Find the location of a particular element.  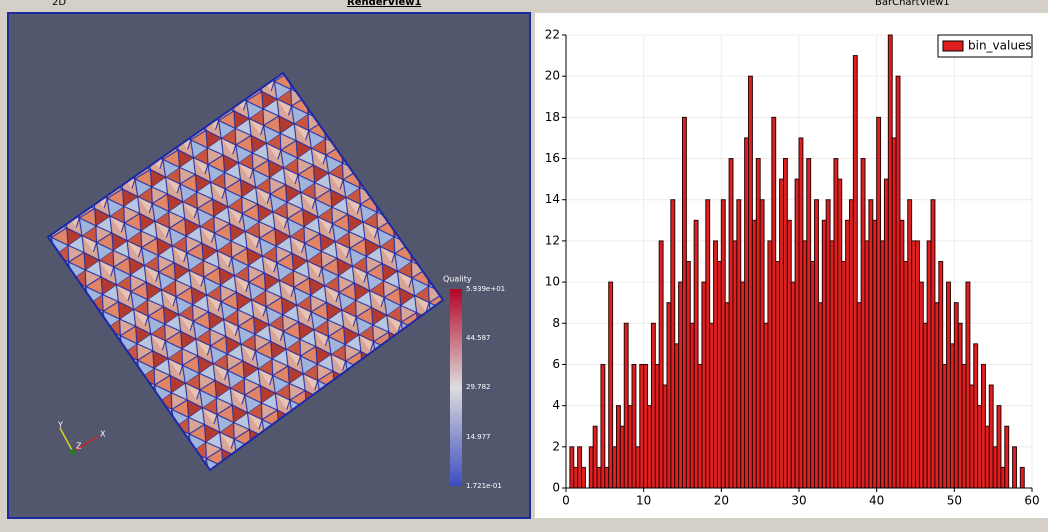

mode-button: 2D is located at coordinates (59, 4).